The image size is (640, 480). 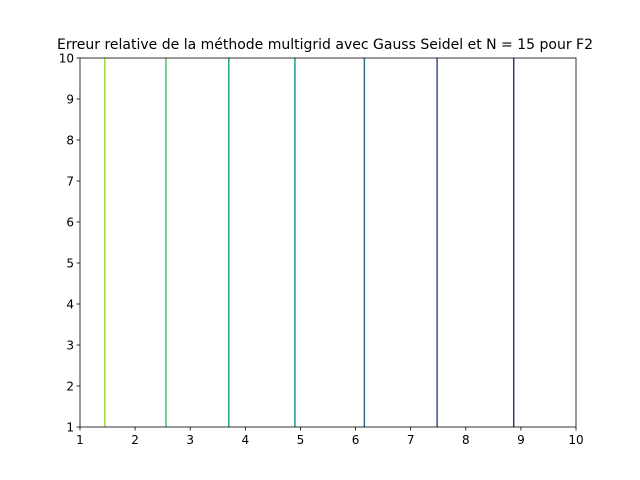 I want to click on y-tick-label: 1, so click(x=70, y=428).